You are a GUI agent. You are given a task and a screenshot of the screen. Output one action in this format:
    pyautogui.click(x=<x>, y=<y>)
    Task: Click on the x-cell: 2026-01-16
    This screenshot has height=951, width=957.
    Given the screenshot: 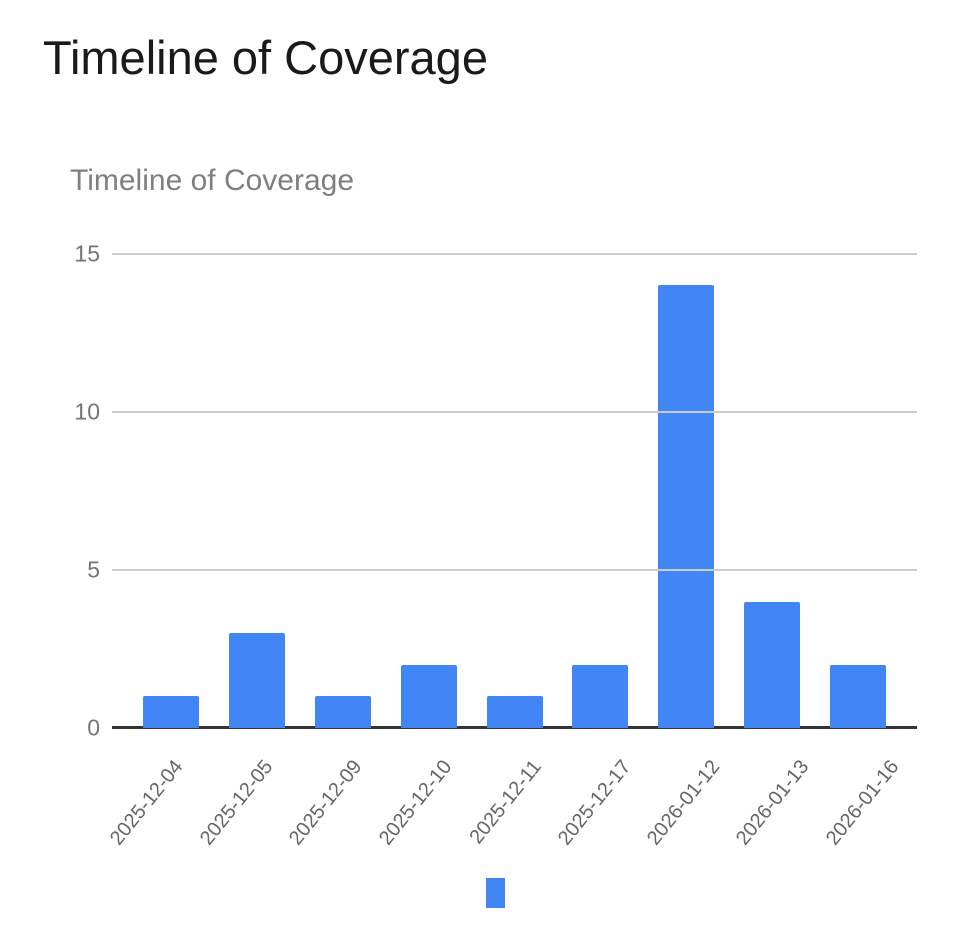 What is the action you would take?
    pyautogui.click(x=869, y=805)
    